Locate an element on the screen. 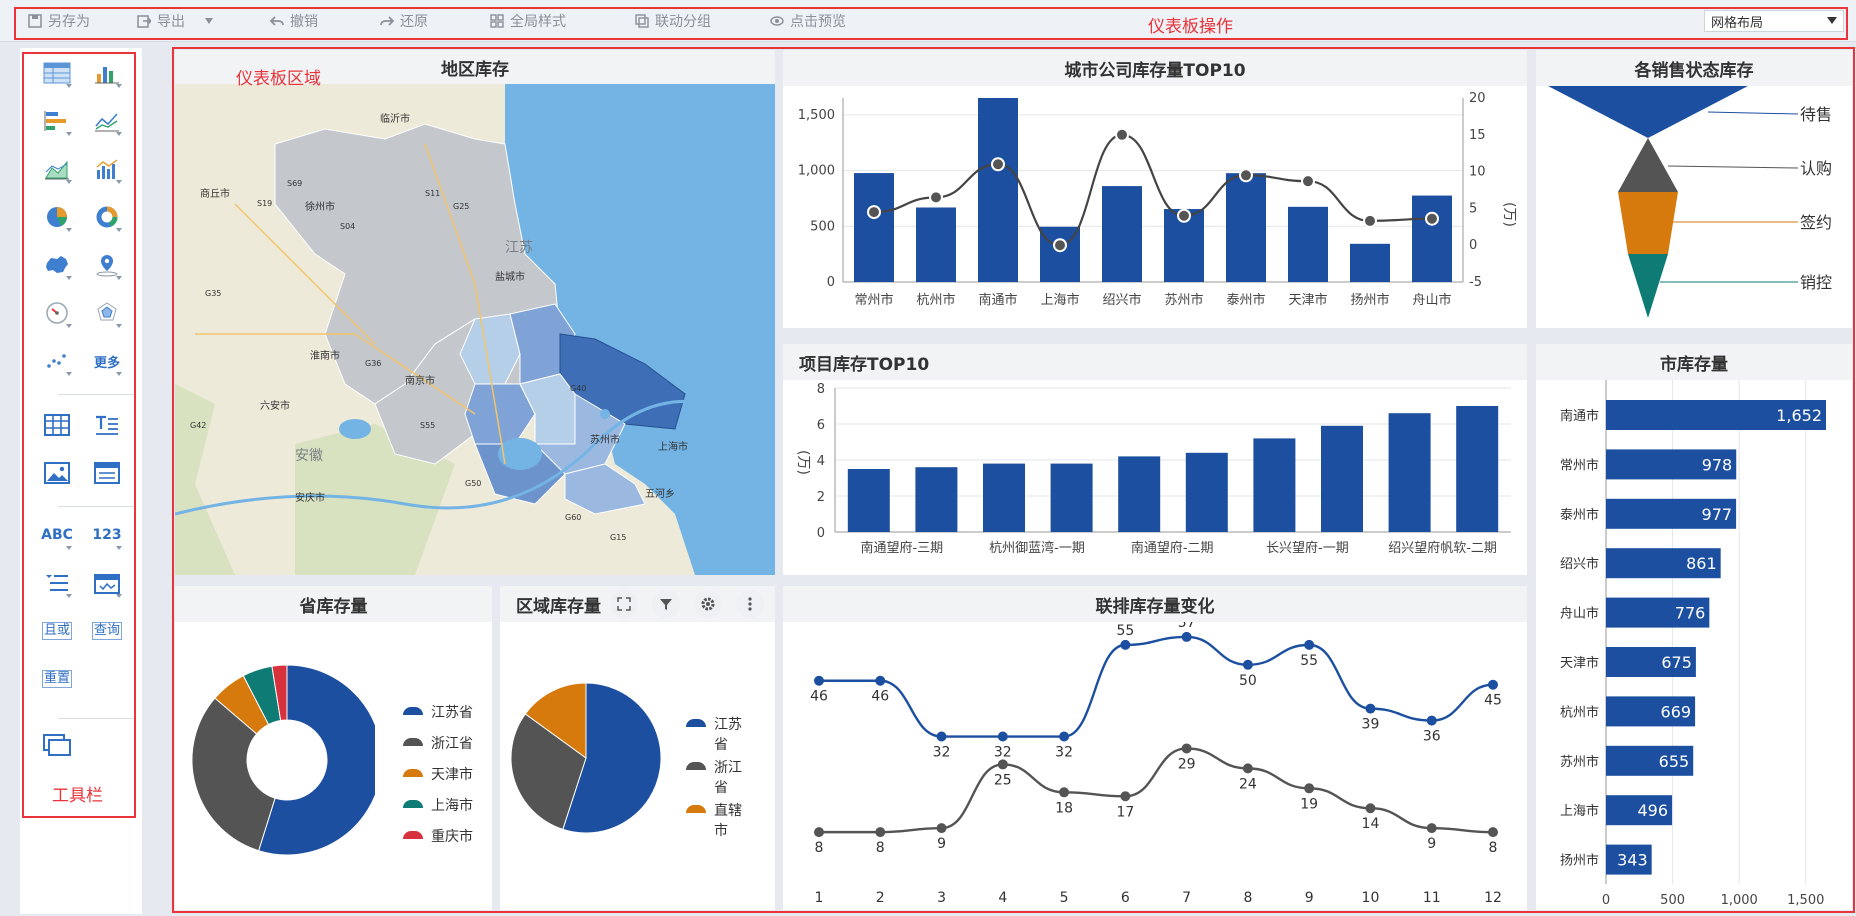 This screenshot has height=916, width=1856. text-widget-tool is located at coordinates (107, 425).